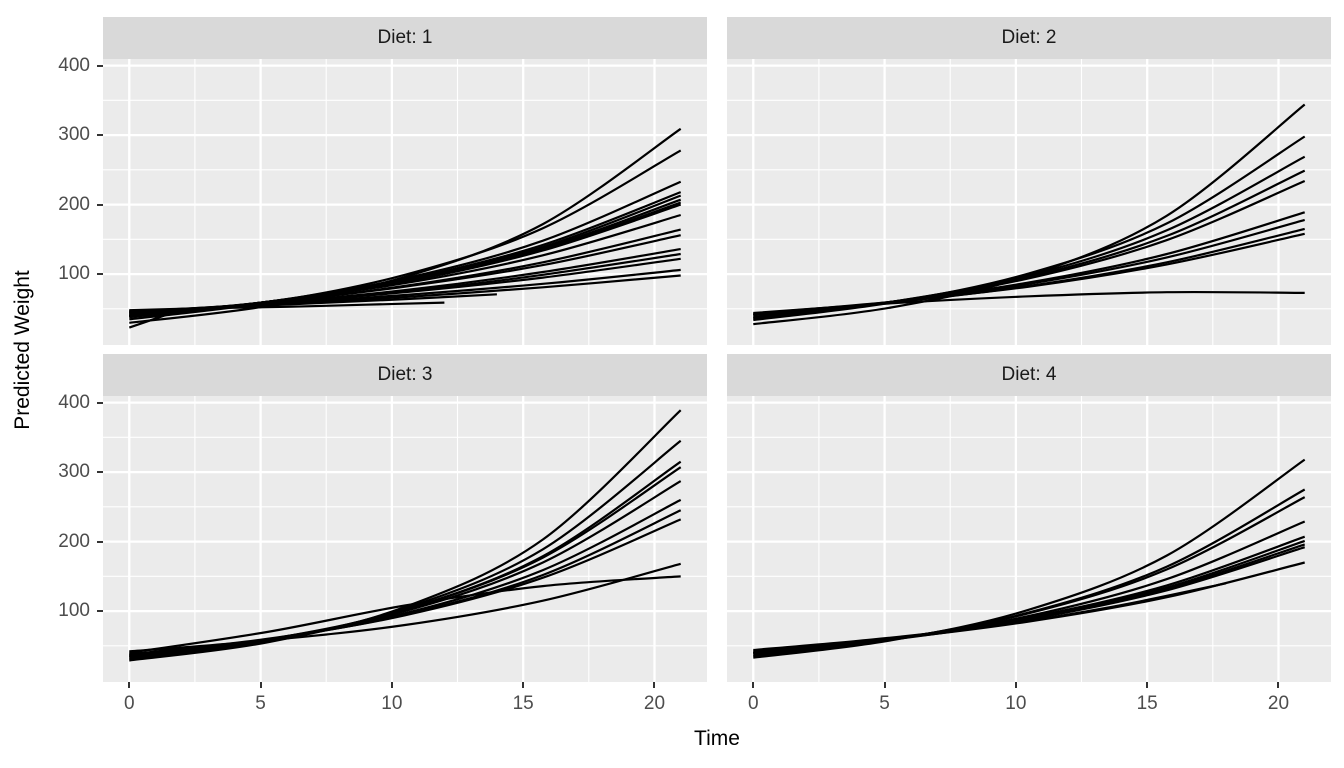 This screenshot has height=768, width=1344. Describe the element at coordinates (717, 738) in the screenshot. I see `x-axis-title: Time` at that location.